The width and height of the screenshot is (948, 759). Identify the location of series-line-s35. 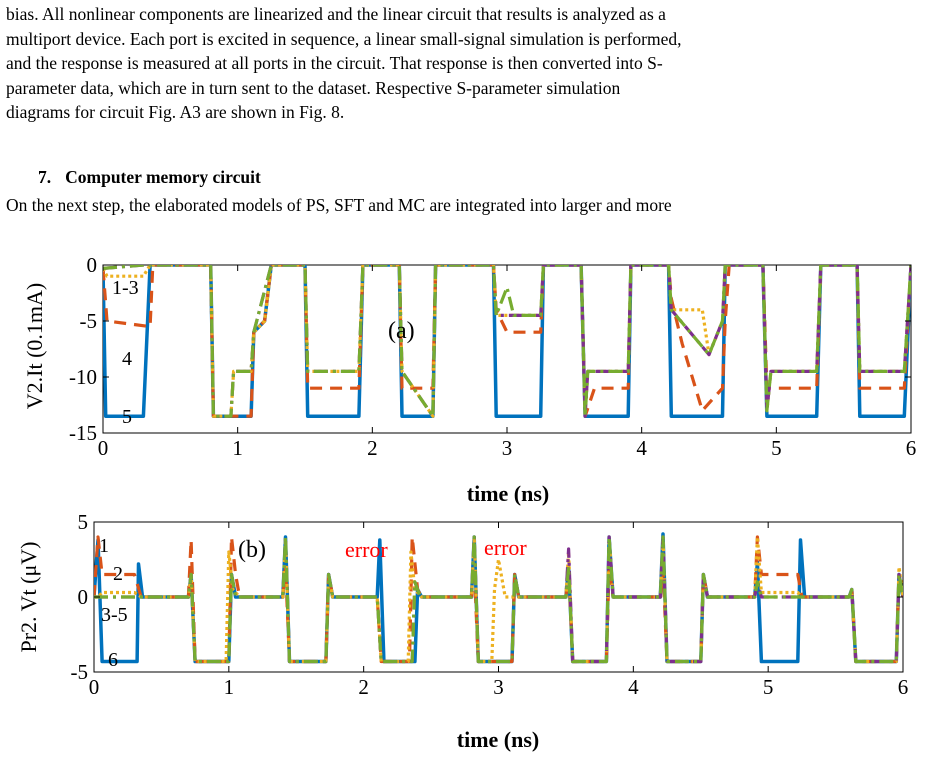
(498, 599).